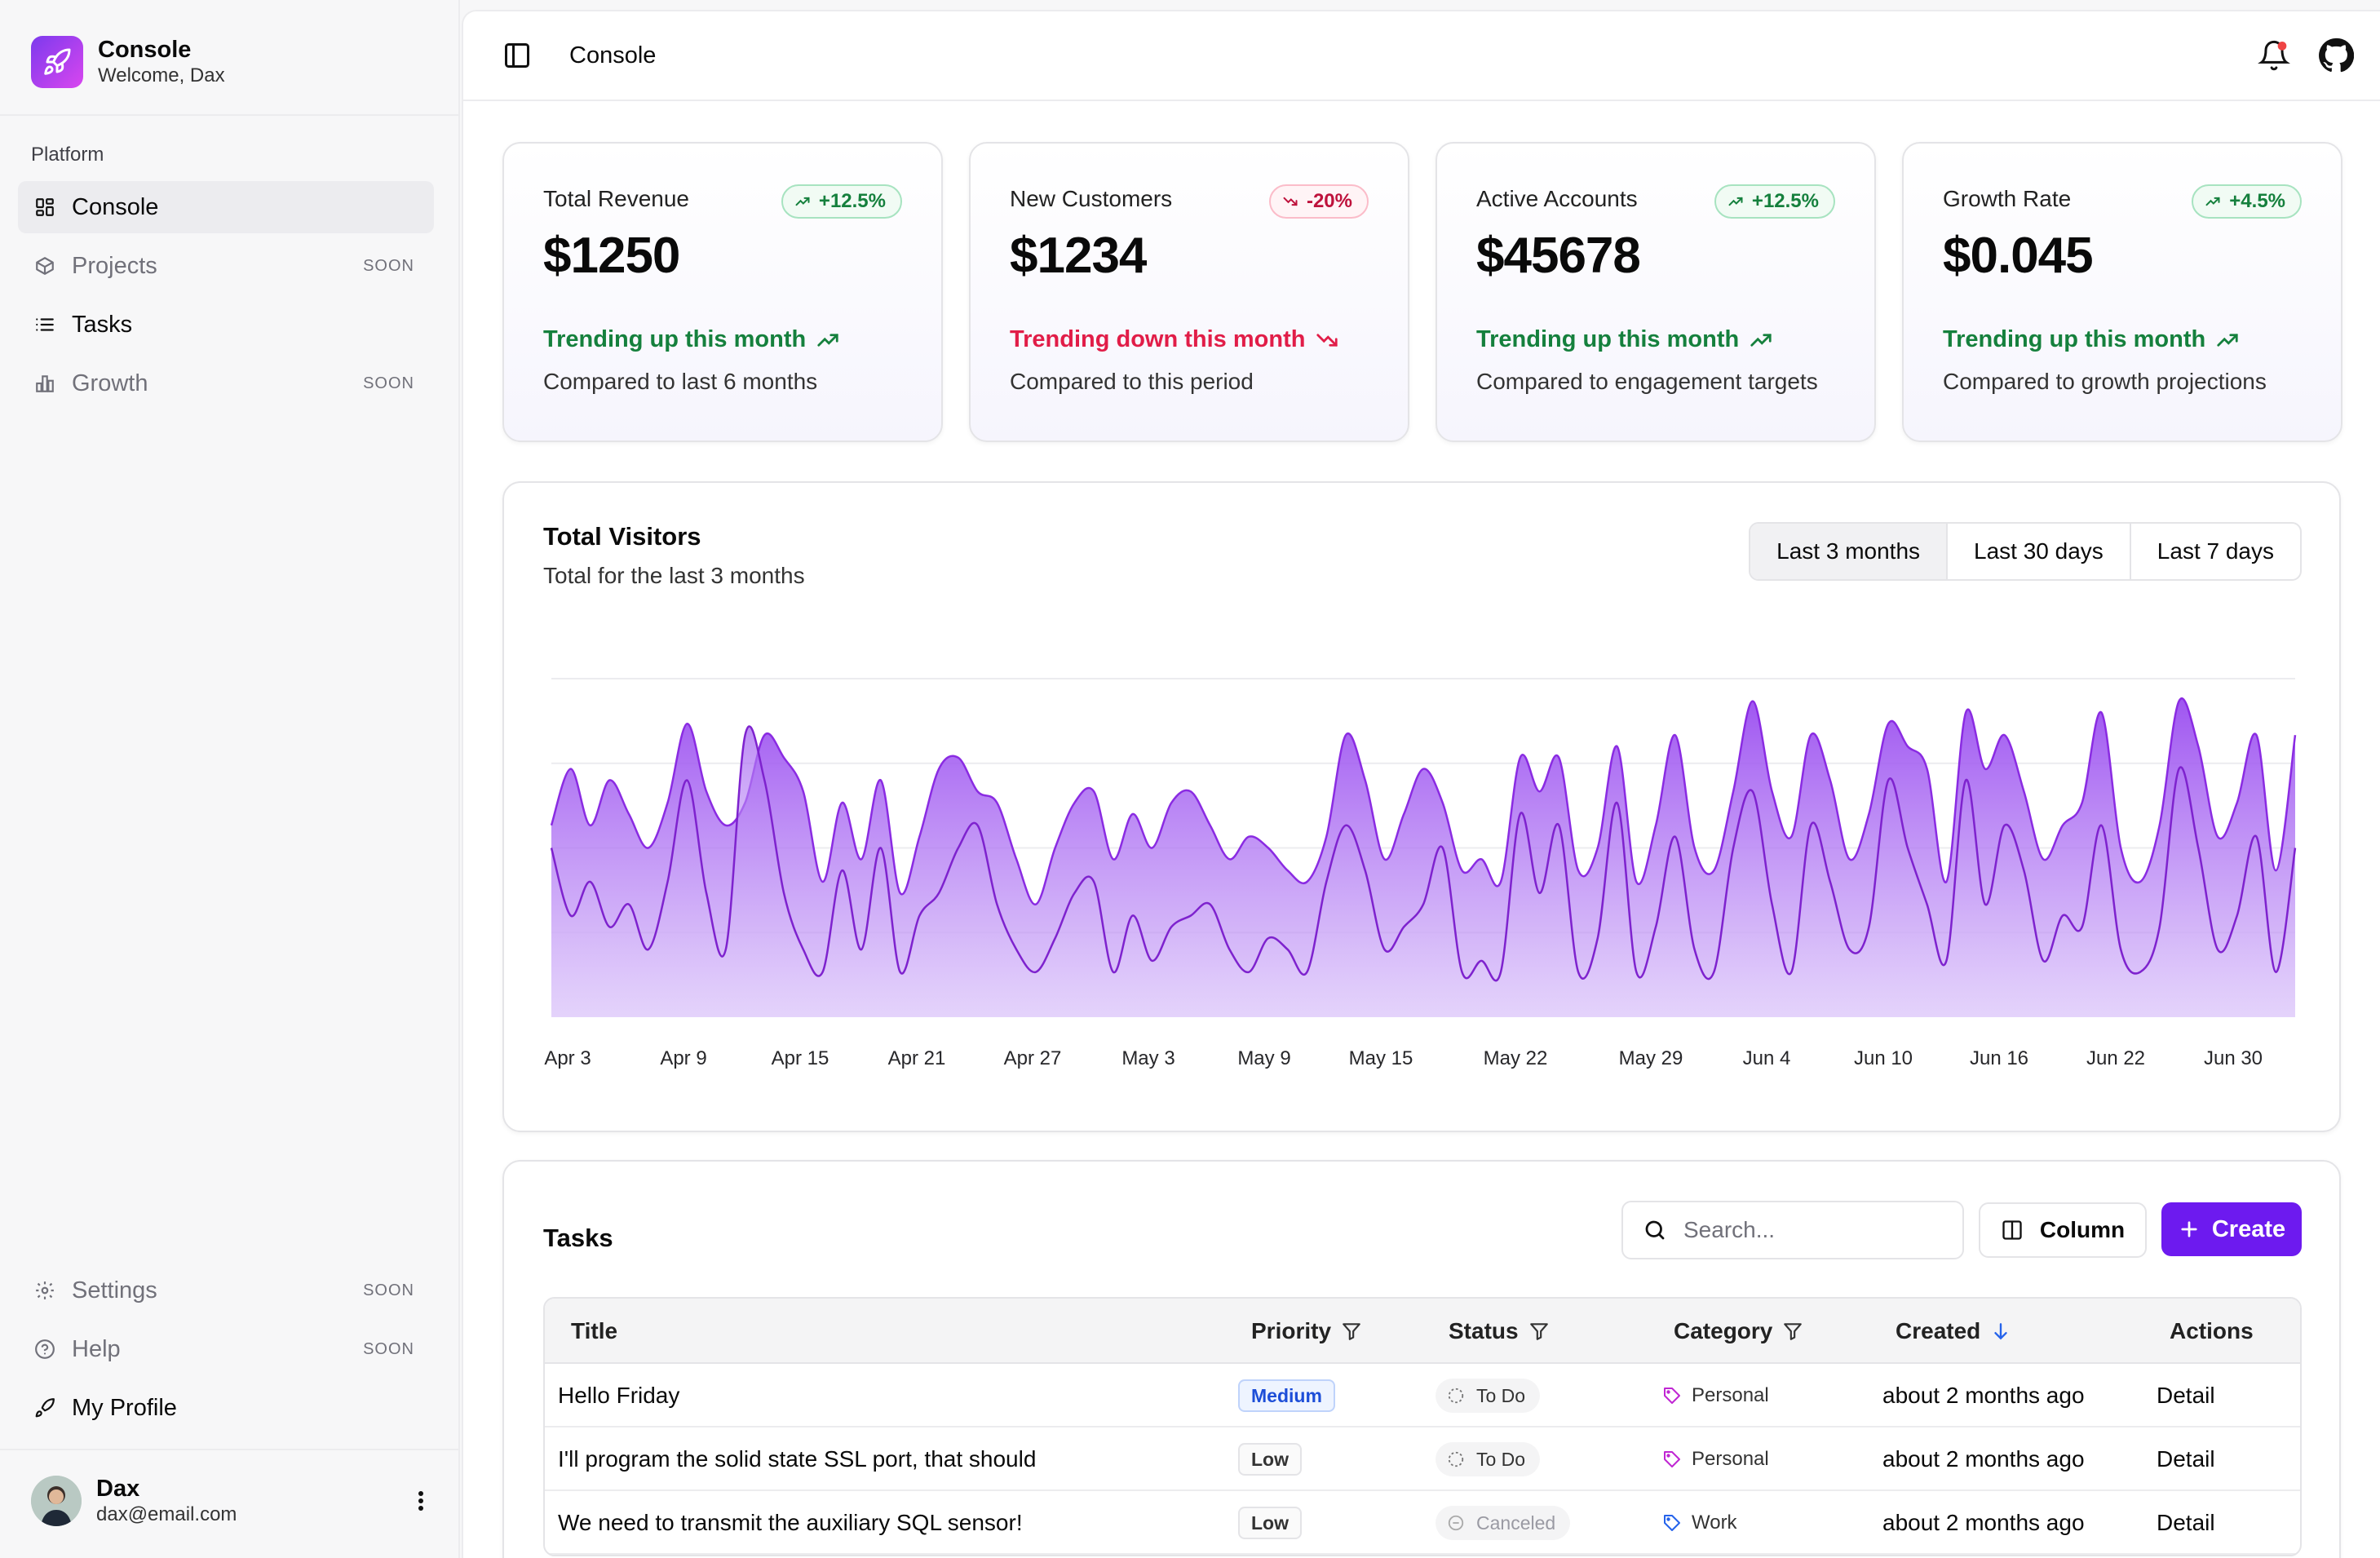 This screenshot has width=2380, height=1558. What do you see at coordinates (828, 340) in the screenshot?
I see `trending-up-icon` at bounding box center [828, 340].